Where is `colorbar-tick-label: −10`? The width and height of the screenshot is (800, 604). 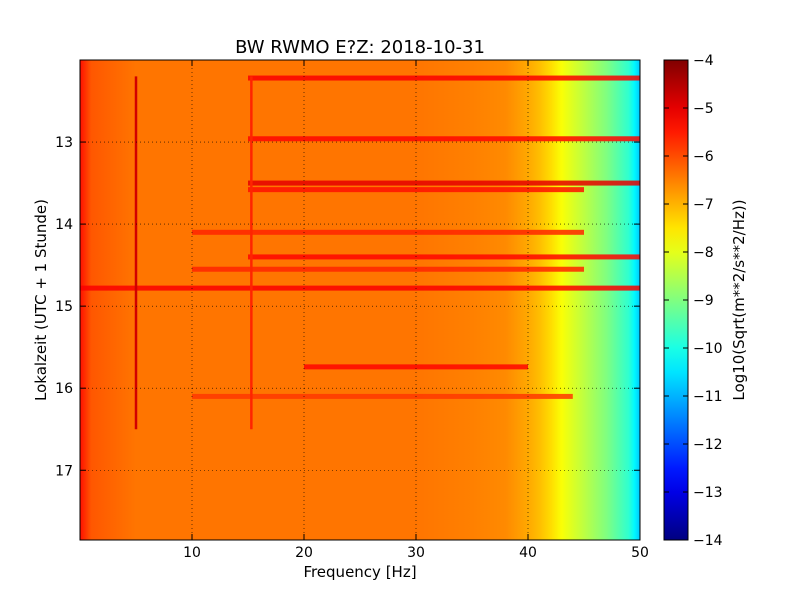
colorbar-tick-label: −10 is located at coordinates (708, 349).